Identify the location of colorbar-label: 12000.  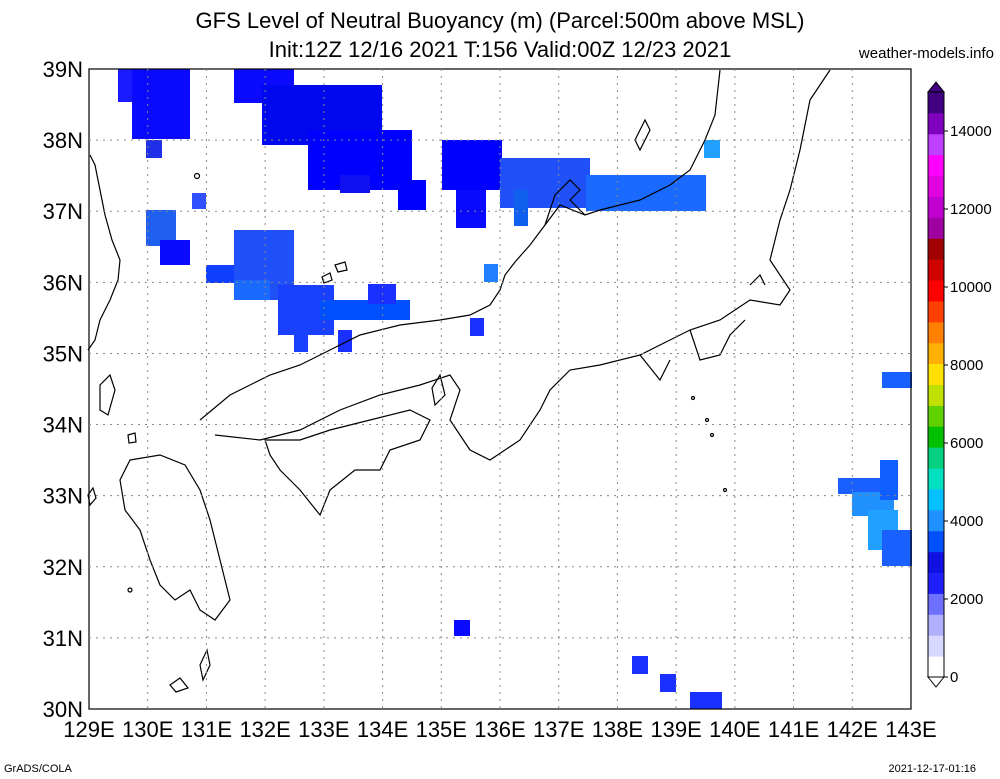
(971, 209).